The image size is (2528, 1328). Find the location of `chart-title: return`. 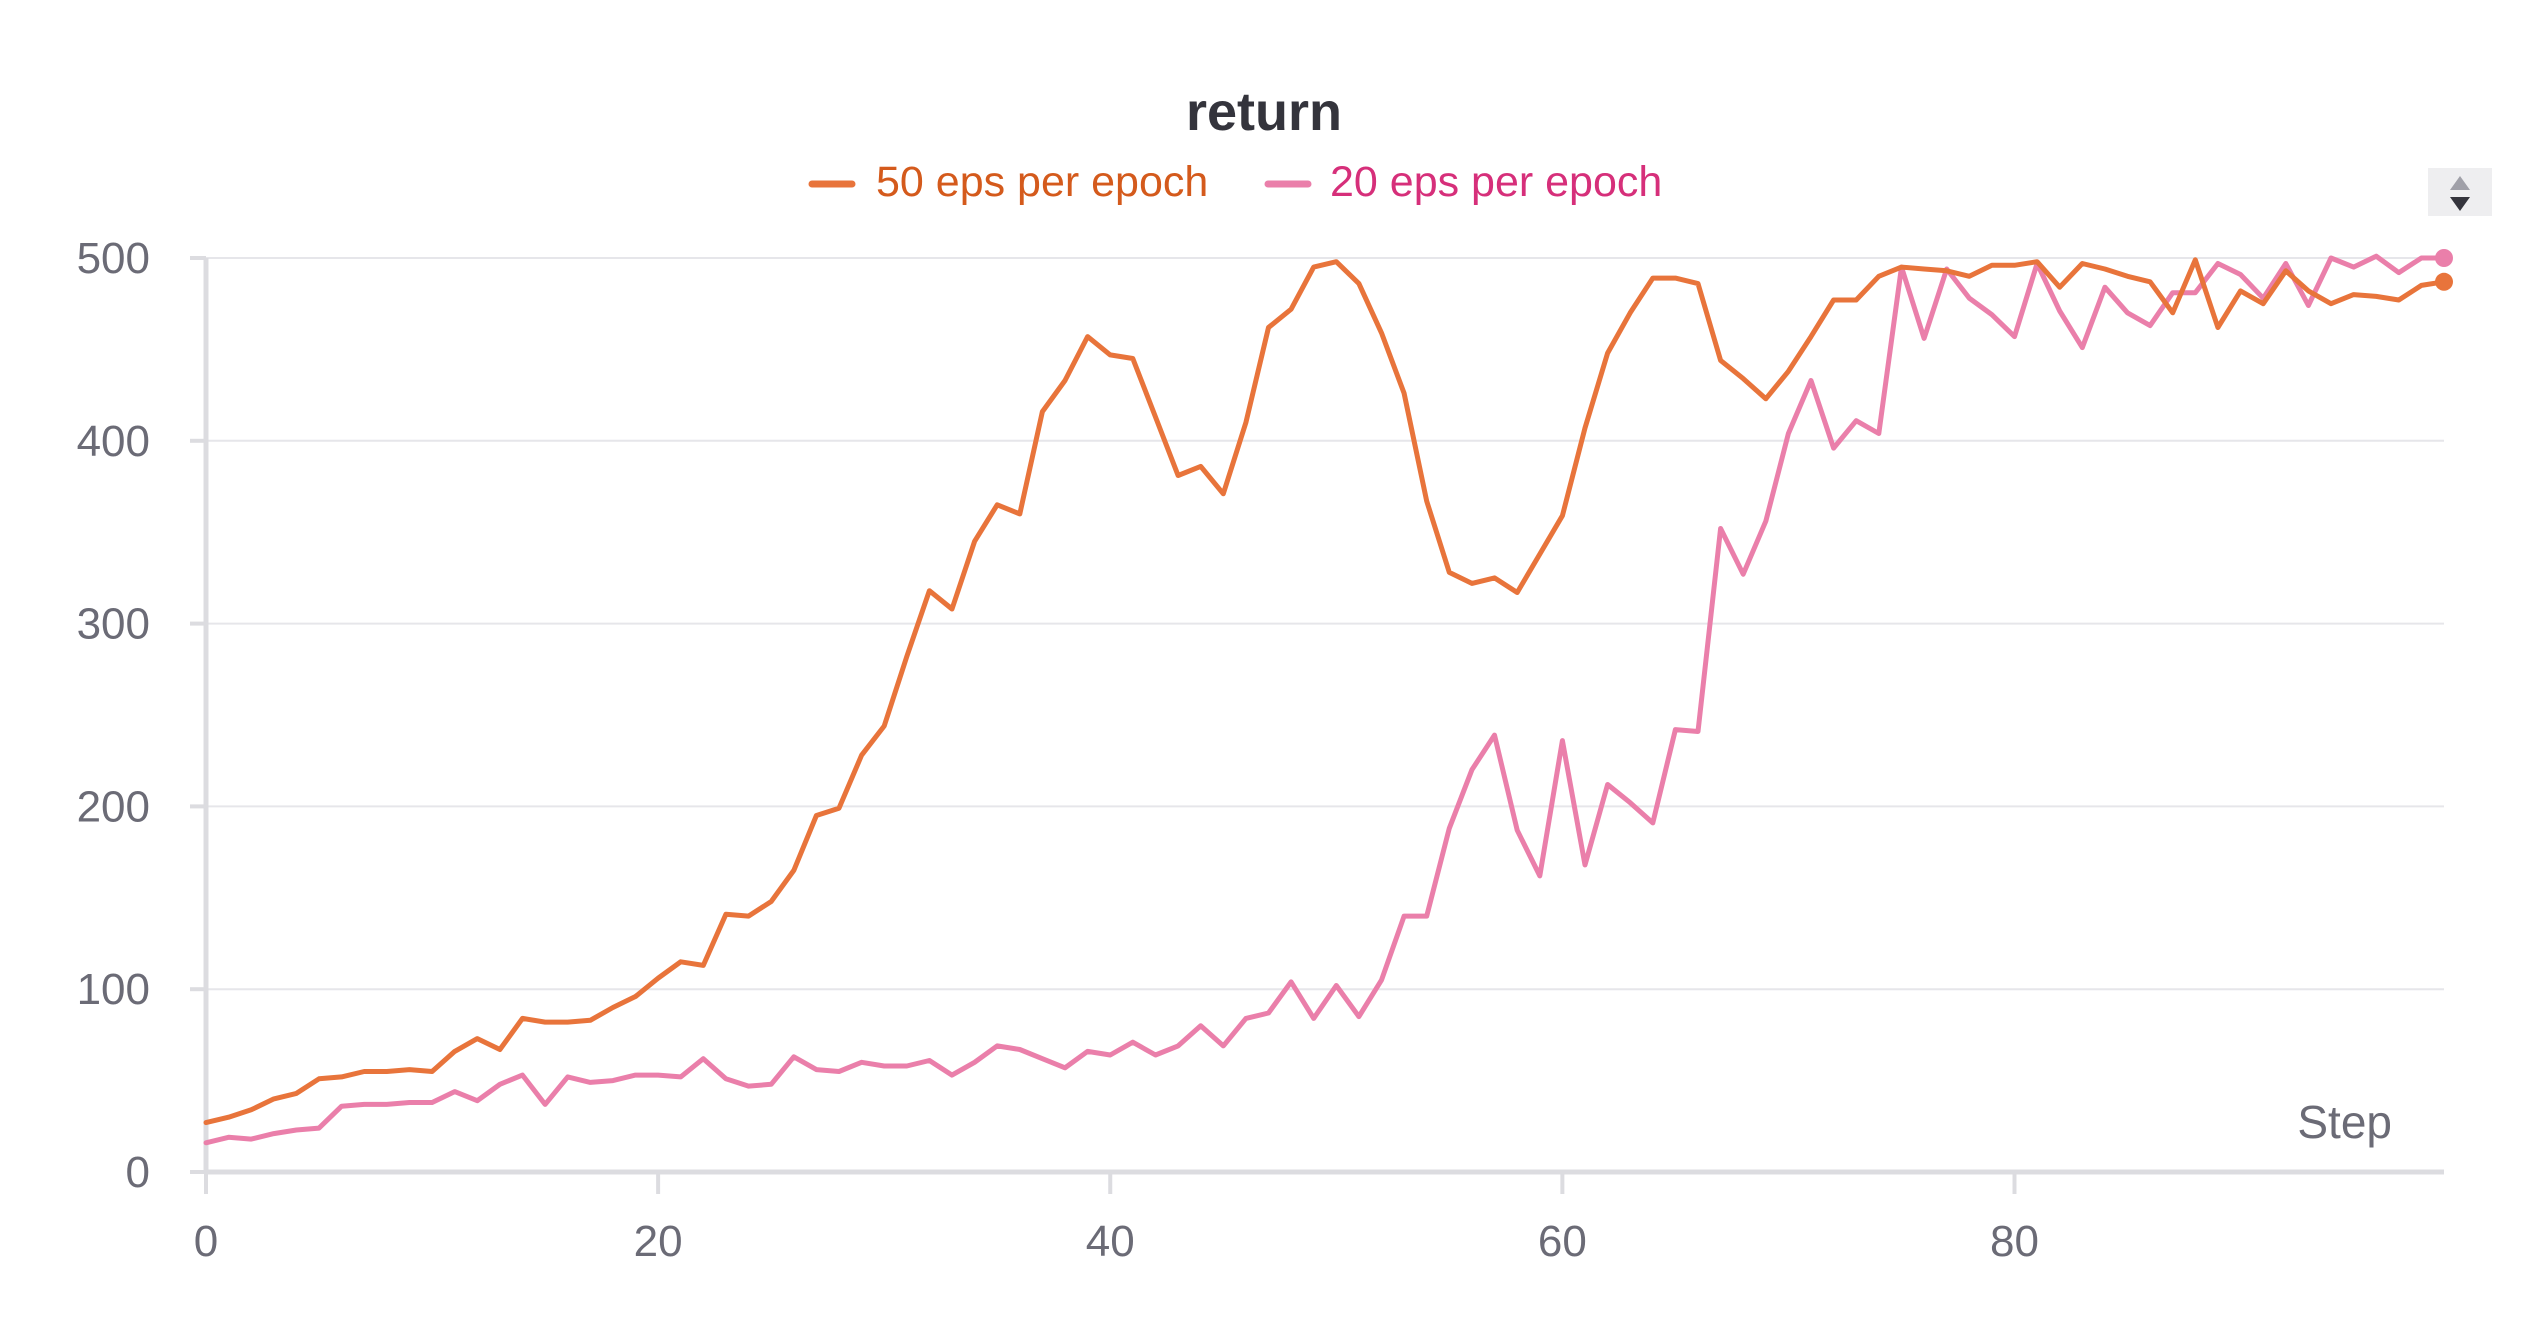

chart-title: return is located at coordinates (1264, 112).